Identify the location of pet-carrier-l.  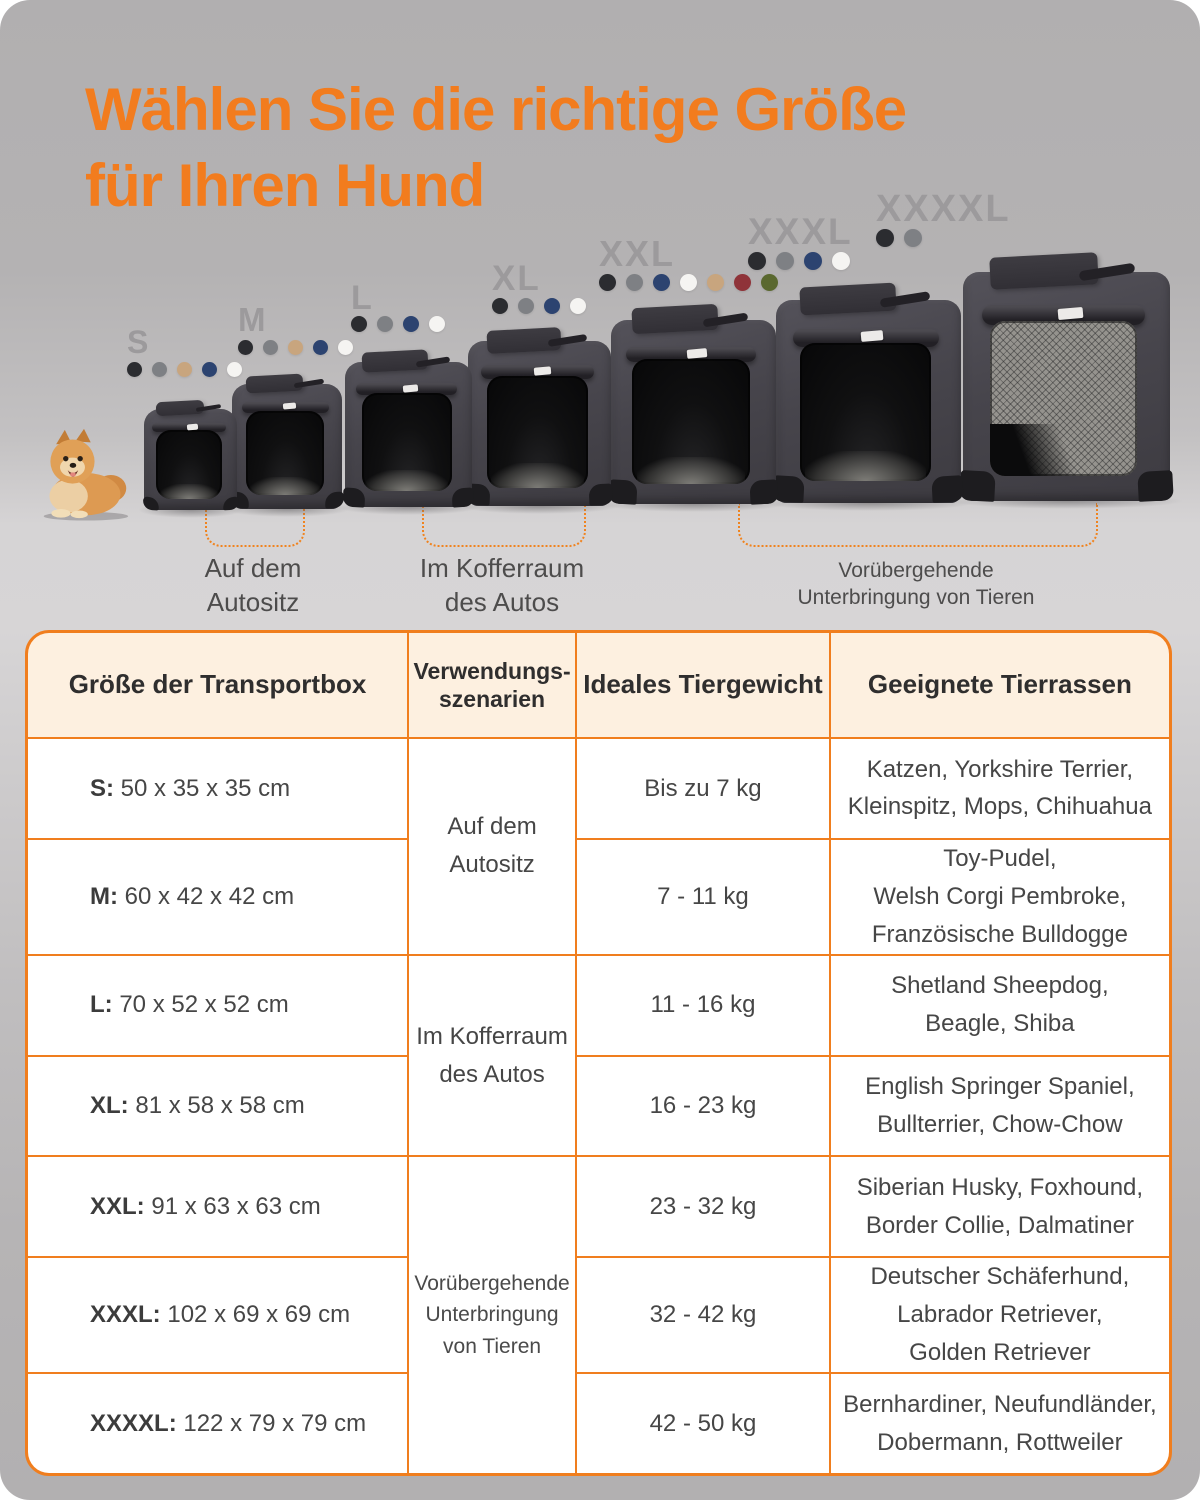
(408, 432).